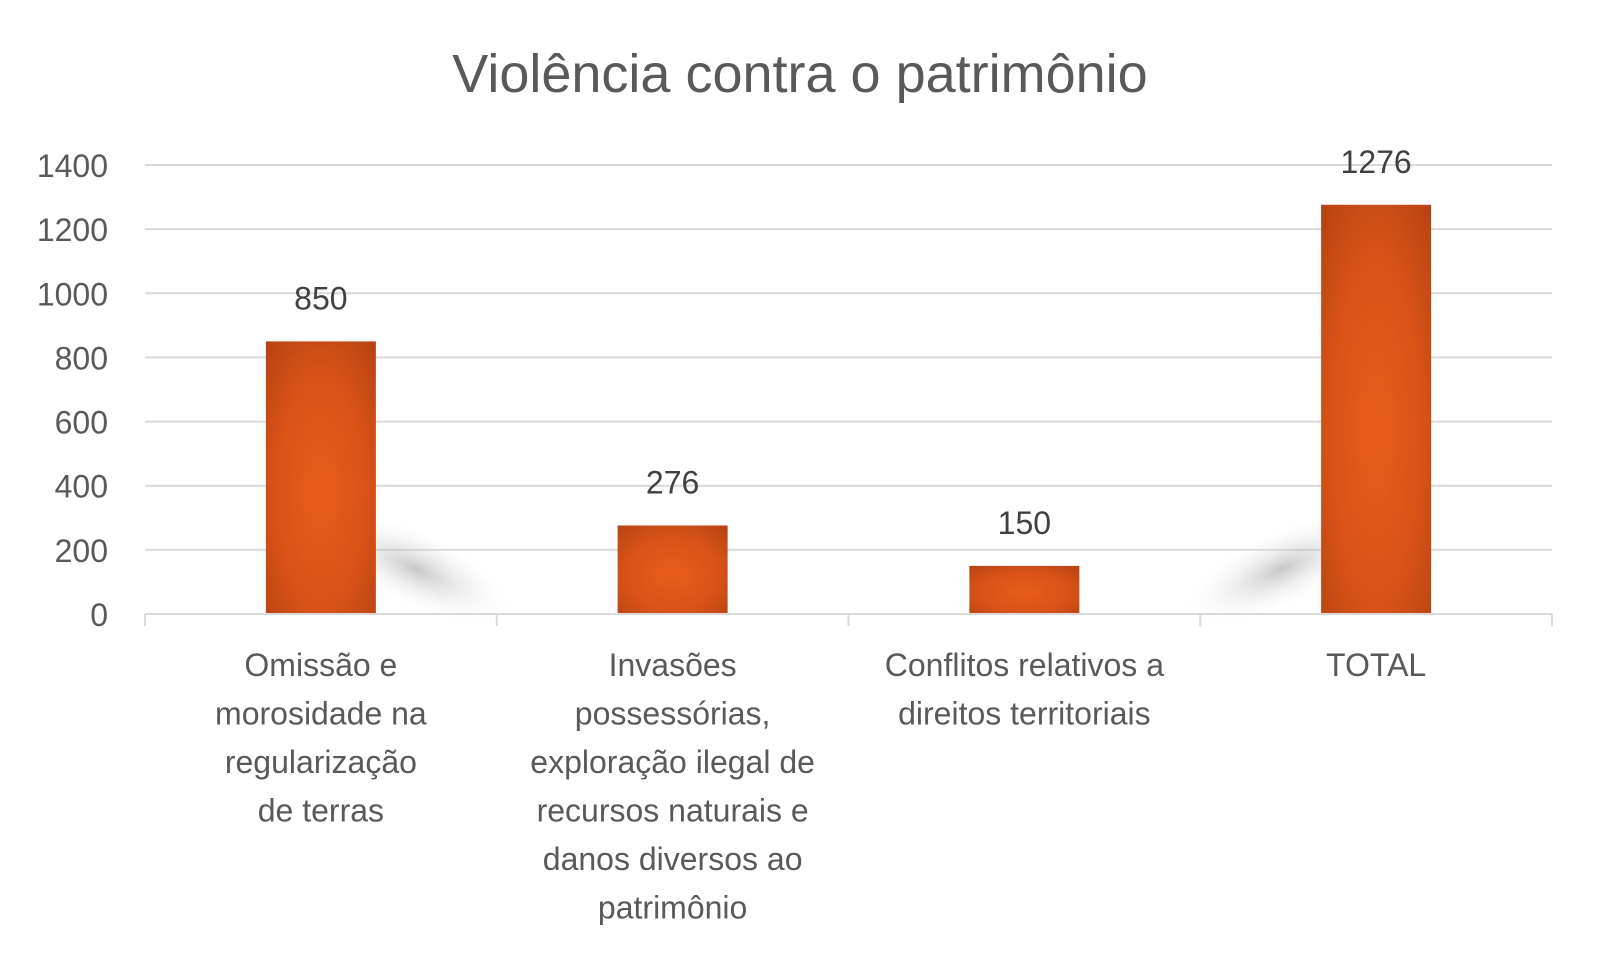  What do you see at coordinates (81, 358) in the screenshot?
I see `y-tick-label: 800` at bounding box center [81, 358].